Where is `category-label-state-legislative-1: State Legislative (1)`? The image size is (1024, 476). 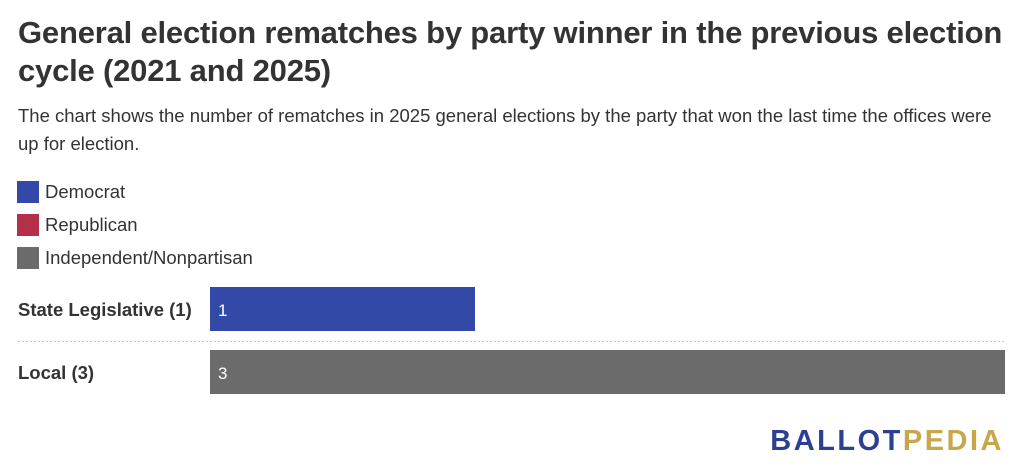 category-label-state-legislative-1: State Legislative (1) is located at coordinates (105, 309).